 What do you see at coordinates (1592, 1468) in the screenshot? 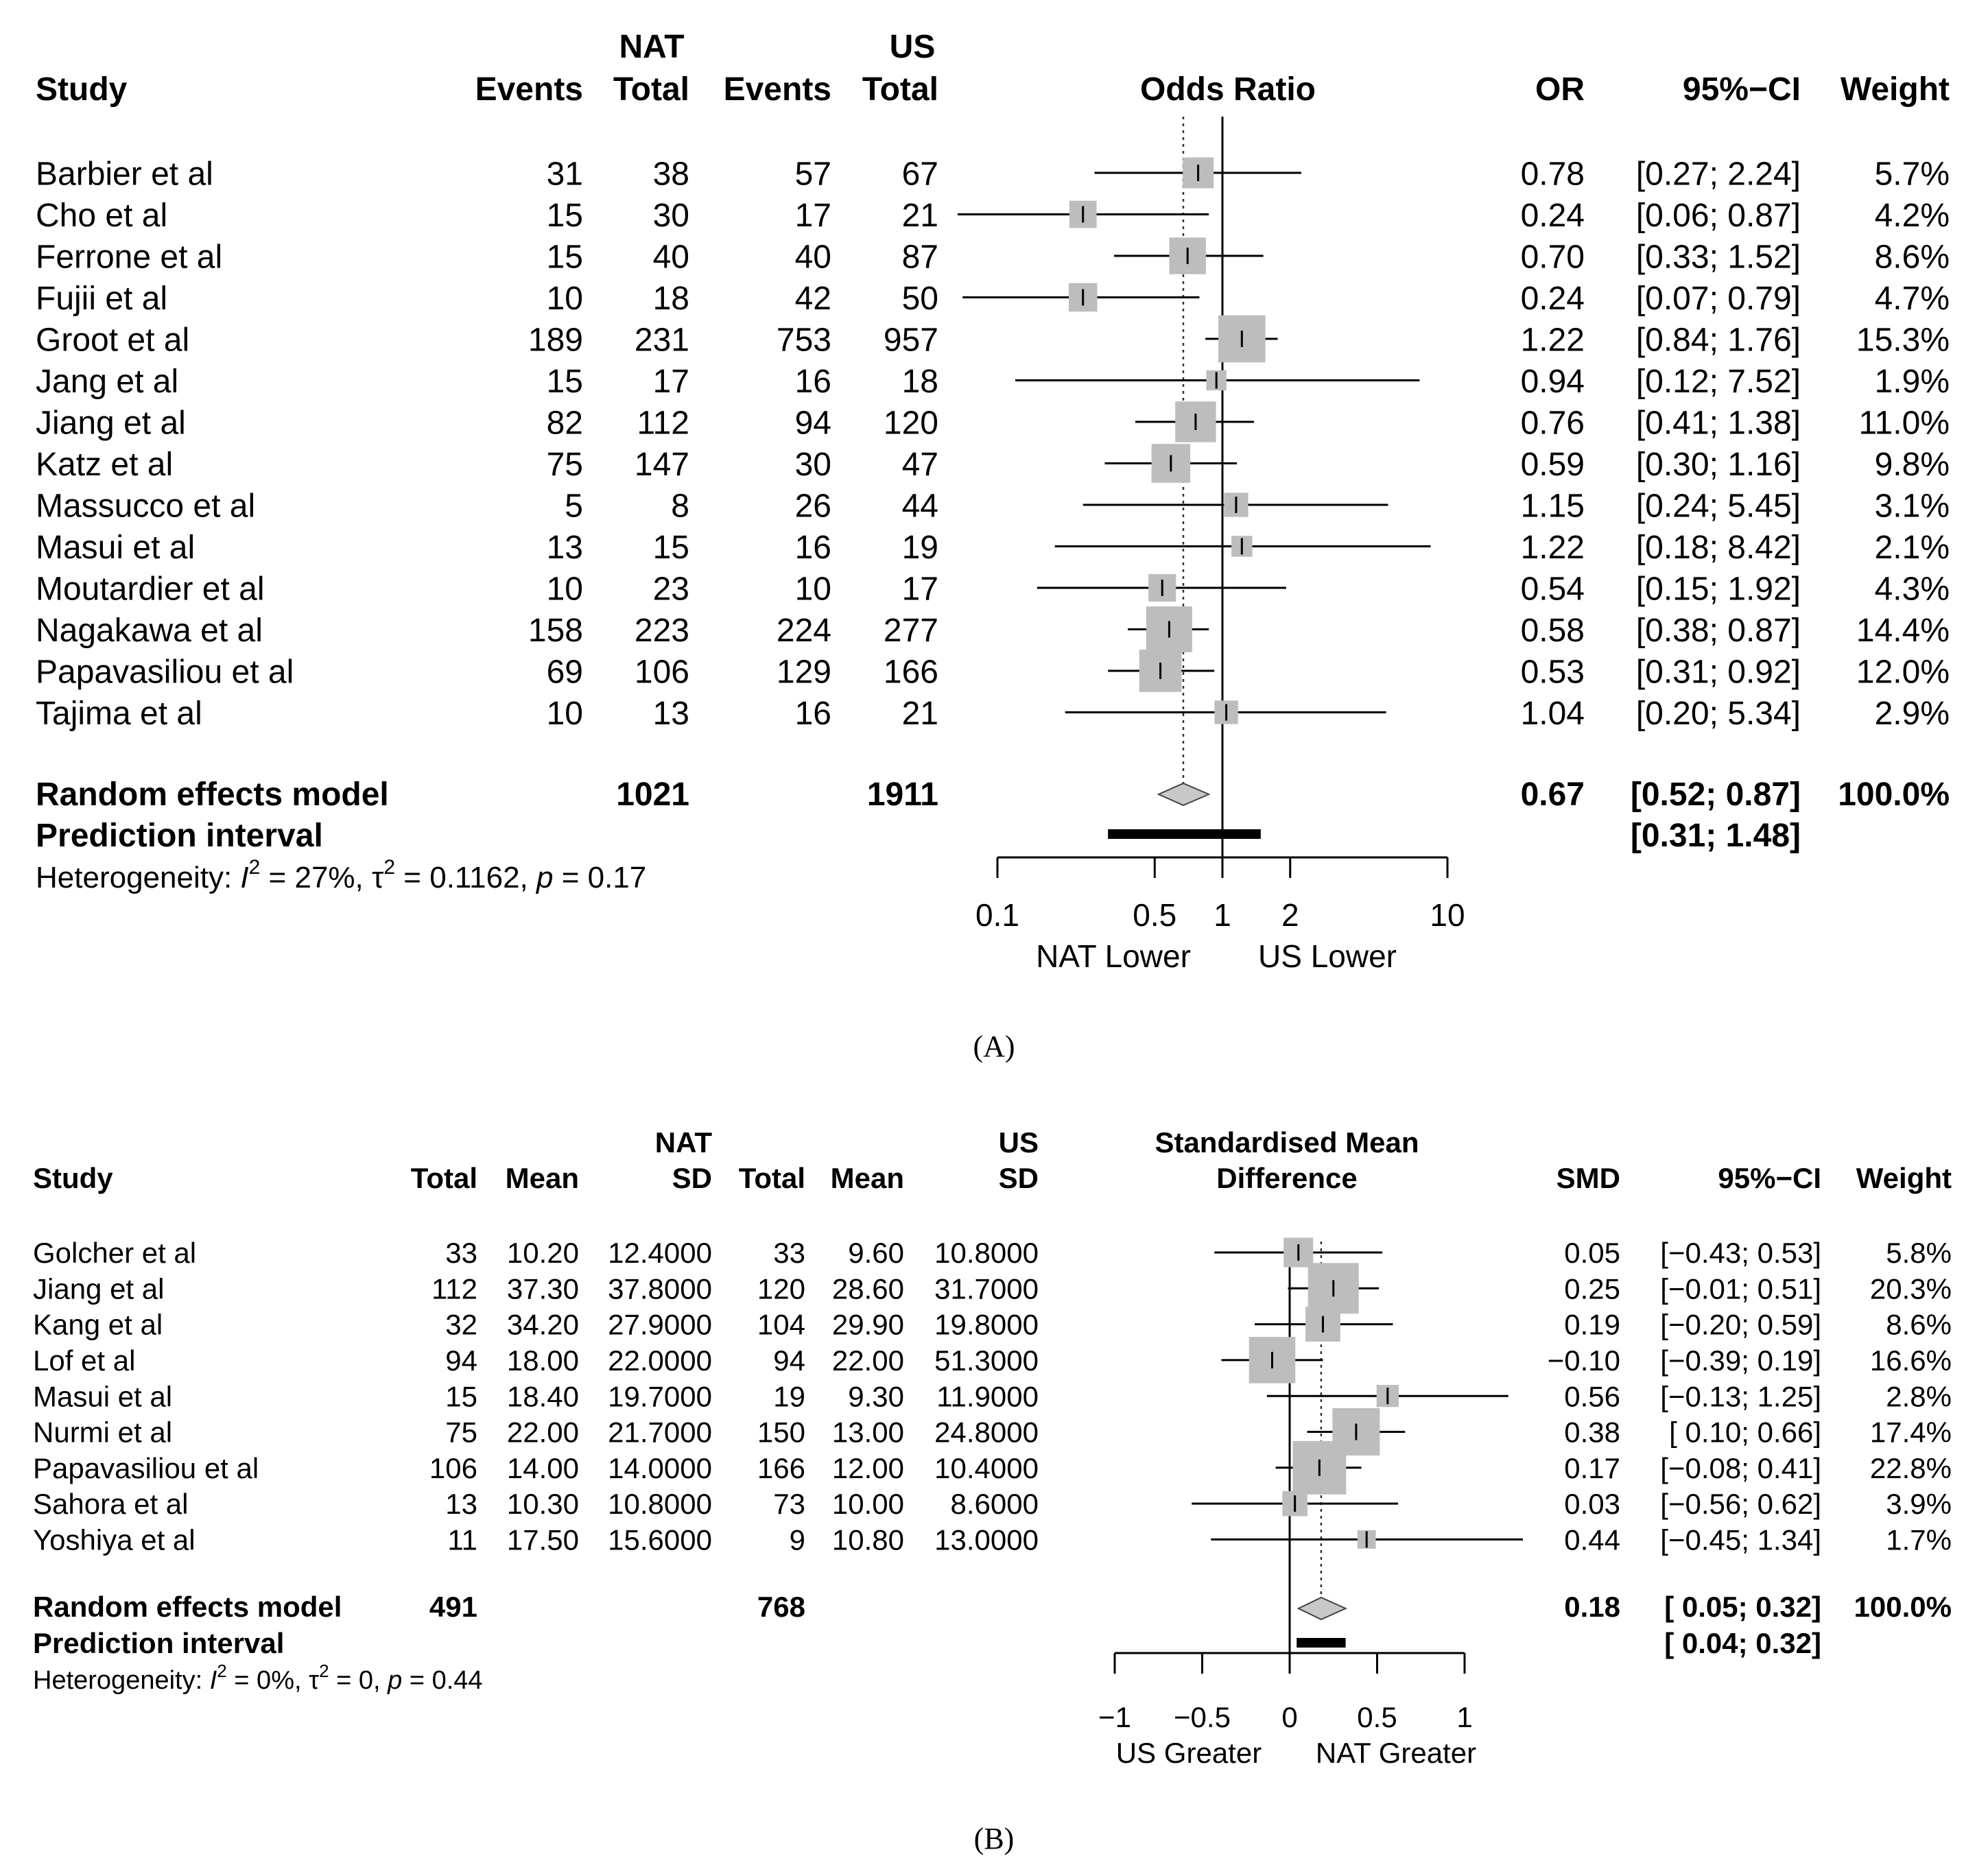
I see `study-est: 0.17` at bounding box center [1592, 1468].